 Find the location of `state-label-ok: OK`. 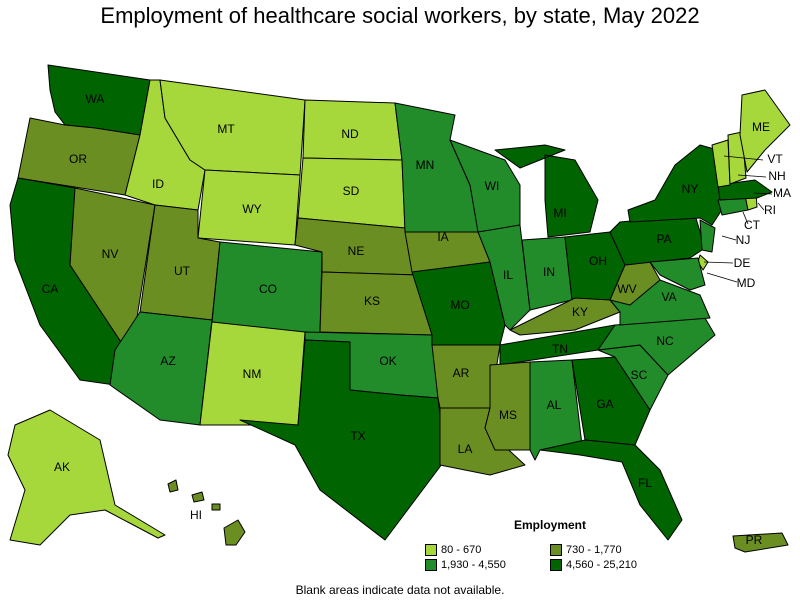

state-label-ok: OK is located at coordinates (387, 361).